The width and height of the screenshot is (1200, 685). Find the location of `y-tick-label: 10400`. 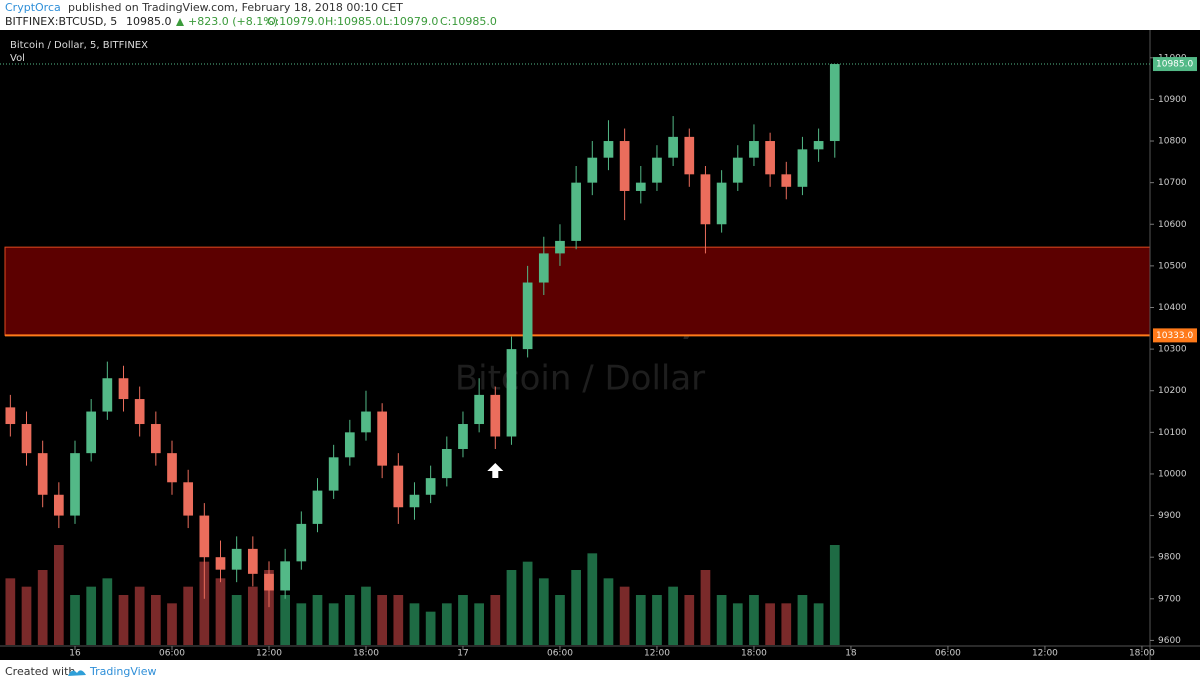

y-tick-label: 10400 is located at coordinates (1172, 308).